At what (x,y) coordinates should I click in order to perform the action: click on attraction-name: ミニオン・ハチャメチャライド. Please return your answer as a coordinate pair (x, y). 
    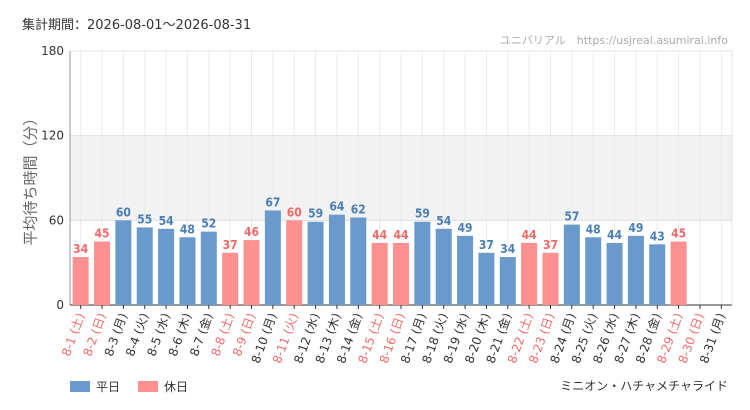
    Looking at the image, I should click on (644, 386).